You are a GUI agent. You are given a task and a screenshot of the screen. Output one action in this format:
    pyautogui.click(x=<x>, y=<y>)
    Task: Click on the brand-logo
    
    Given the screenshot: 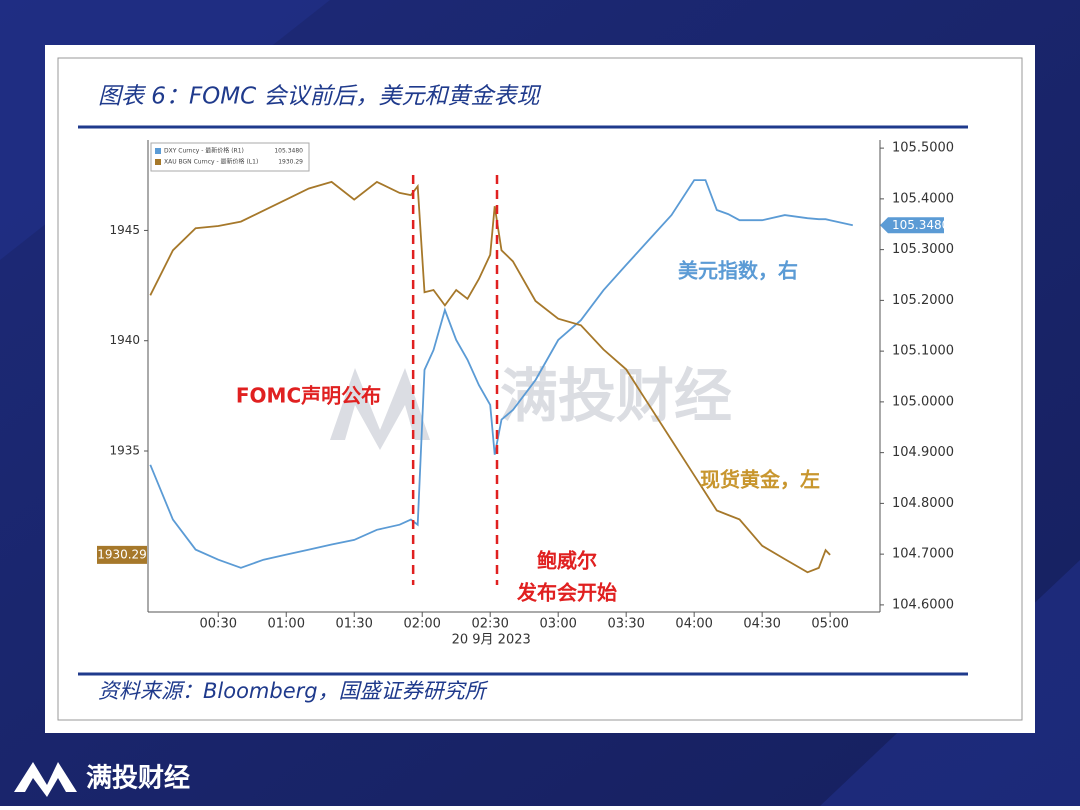 What is the action you would take?
    pyautogui.click(x=45, y=779)
    